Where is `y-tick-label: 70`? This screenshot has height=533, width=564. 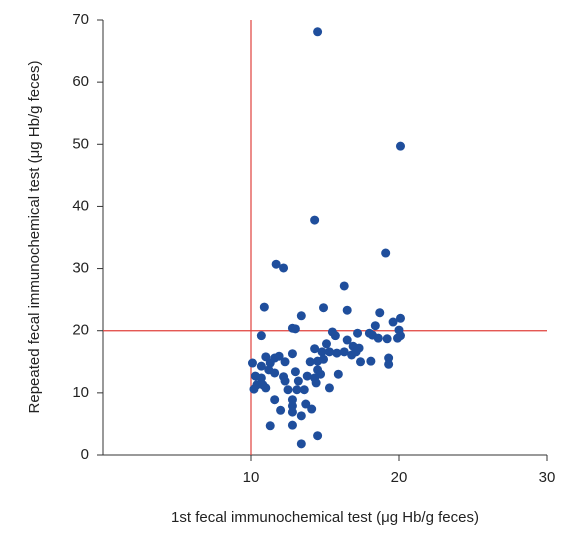
y-tick-label: 70 is located at coordinates (80, 19).